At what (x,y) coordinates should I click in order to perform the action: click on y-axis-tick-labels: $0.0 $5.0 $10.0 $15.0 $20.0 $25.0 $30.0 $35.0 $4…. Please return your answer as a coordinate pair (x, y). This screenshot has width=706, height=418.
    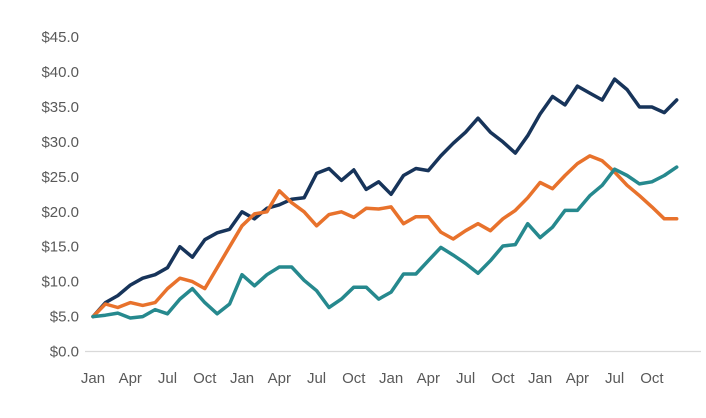
    Looking at the image, I should click on (60, 194).